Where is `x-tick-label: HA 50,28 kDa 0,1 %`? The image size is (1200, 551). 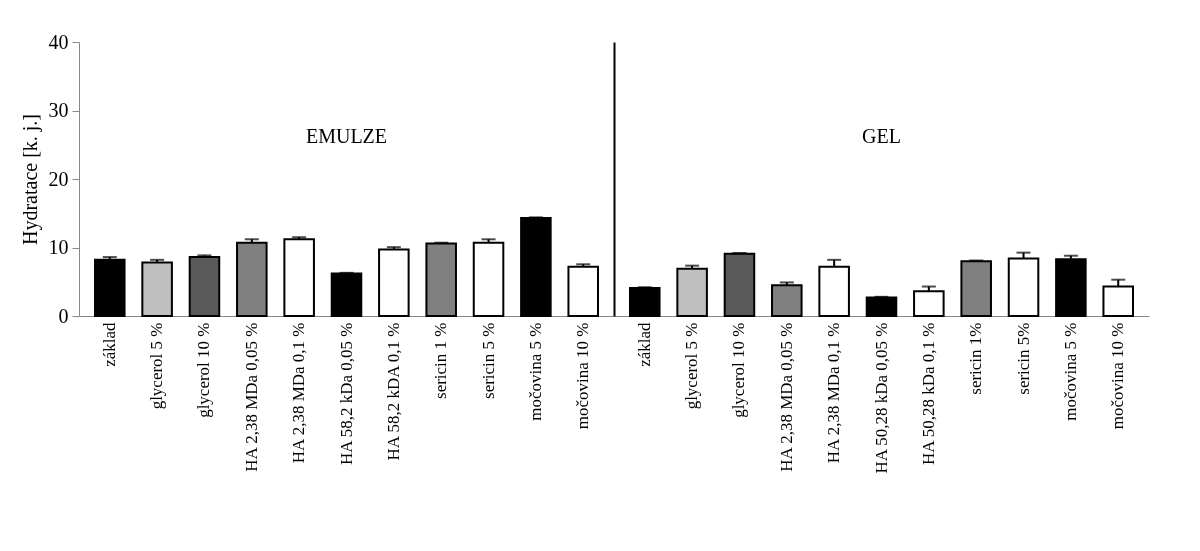 x-tick-label: HA 50,28 kDa 0,1 % is located at coordinates (928, 394).